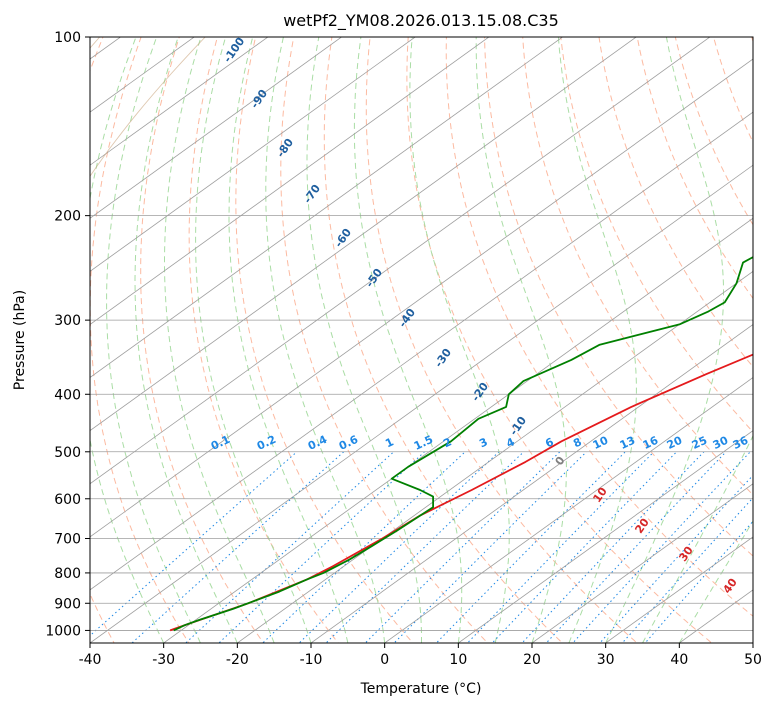 Image resolution: width=775 pixels, height=708 pixels. What do you see at coordinates (384, 660) in the screenshot?
I see `x-tick-label: 0` at bounding box center [384, 660].